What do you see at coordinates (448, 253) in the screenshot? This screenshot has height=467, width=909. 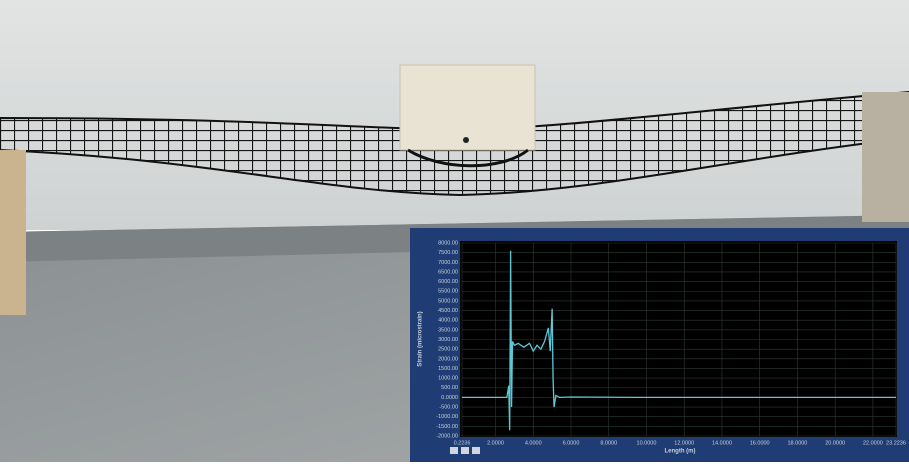 I see `y-tick-label: 7500.00` at bounding box center [448, 253].